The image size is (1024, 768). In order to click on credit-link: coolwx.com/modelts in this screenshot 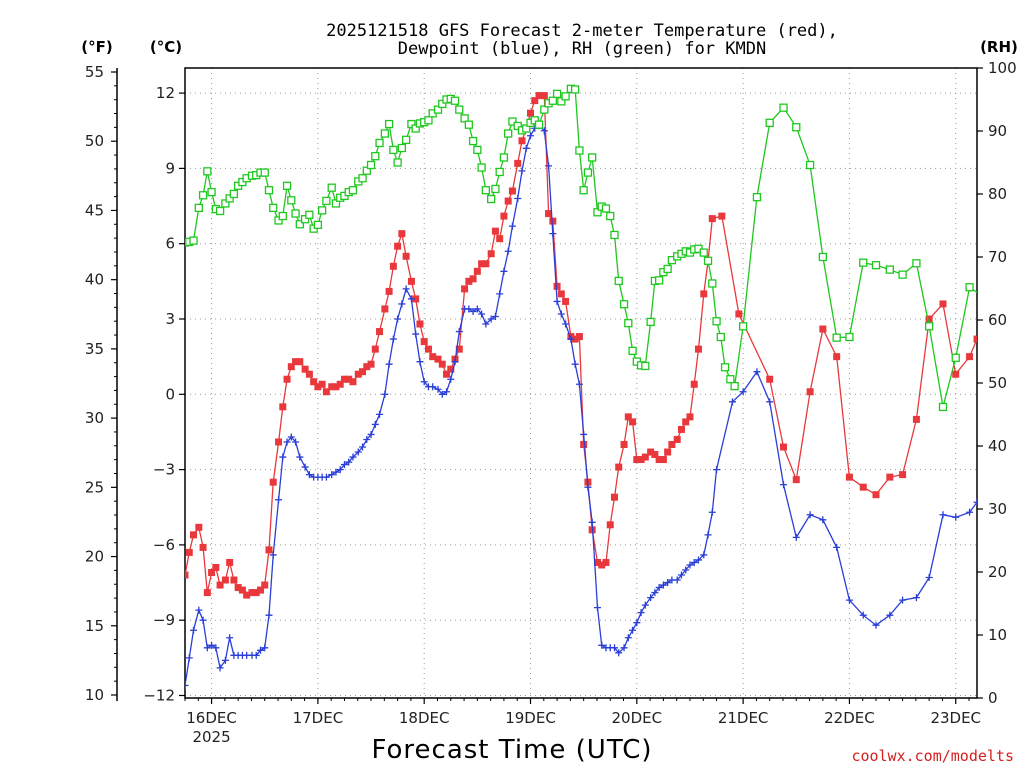, I will do `click(932, 756)`.